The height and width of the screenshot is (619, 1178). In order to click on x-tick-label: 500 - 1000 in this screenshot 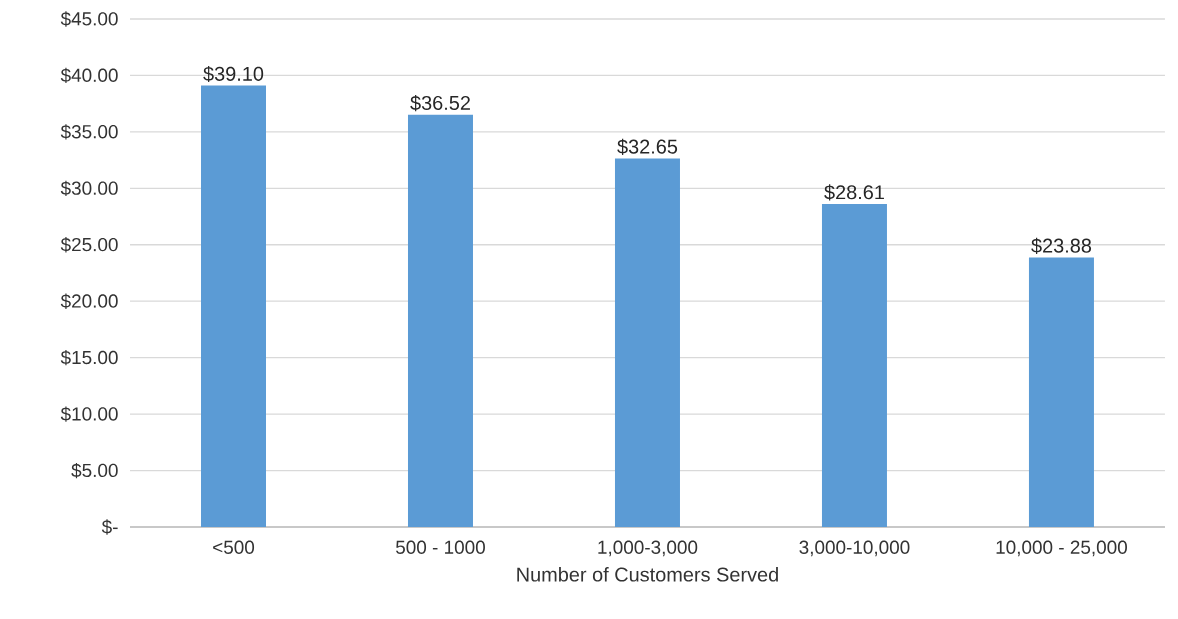, I will do `click(440, 547)`.